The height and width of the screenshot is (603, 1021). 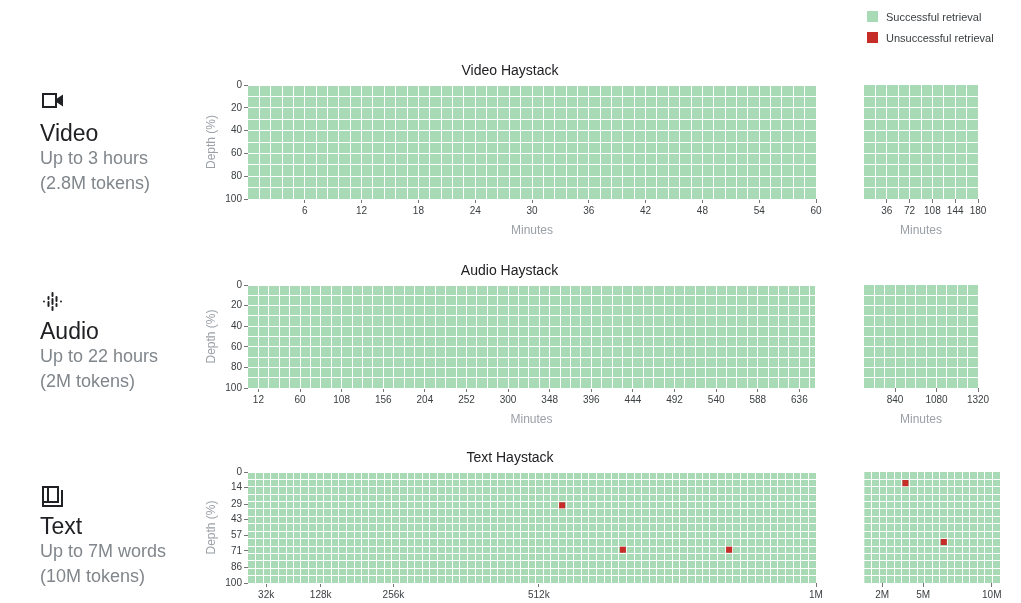 What do you see at coordinates (88, 381) in the screenshot?
I see `text: (2M tokens)` at bounding box center [88, 381].